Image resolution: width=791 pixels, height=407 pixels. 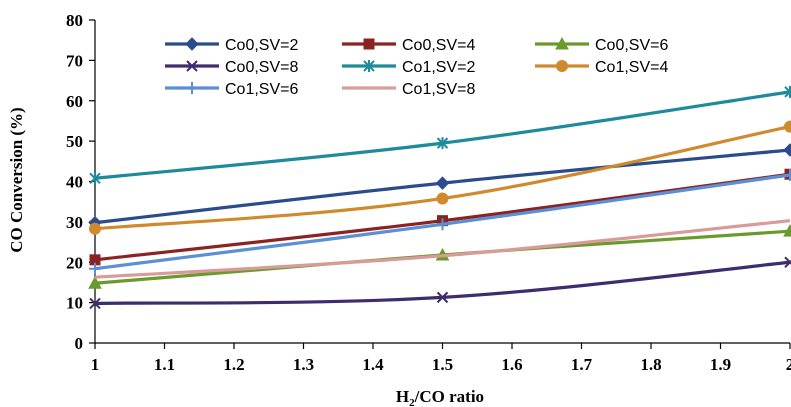 What do you see at coordinates (373, 364) in the screenshot?
I see `x-tick-label: 1.4` at bounding box center [373, 364].